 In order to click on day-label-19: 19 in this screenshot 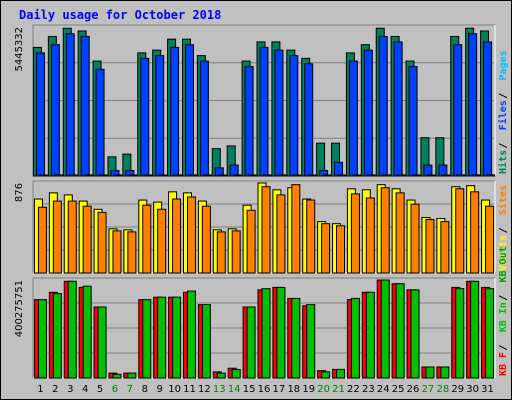, I will do `click(308, 389)`.